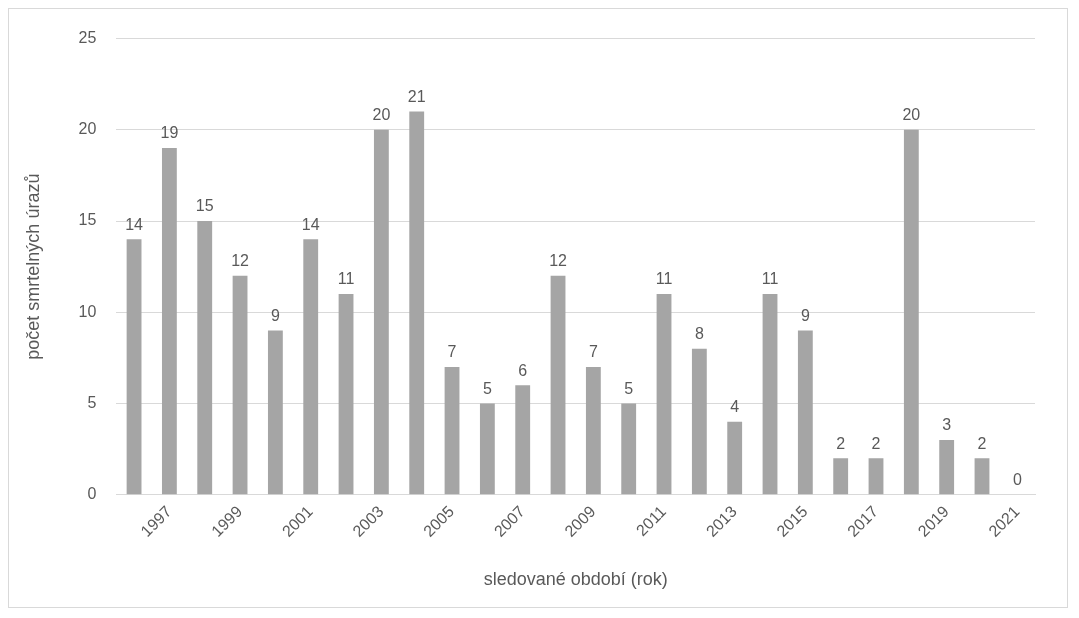 The width and height of the screenshot is (1079, 618). I want to click on y-tick-label: 0, so click(92, 494).